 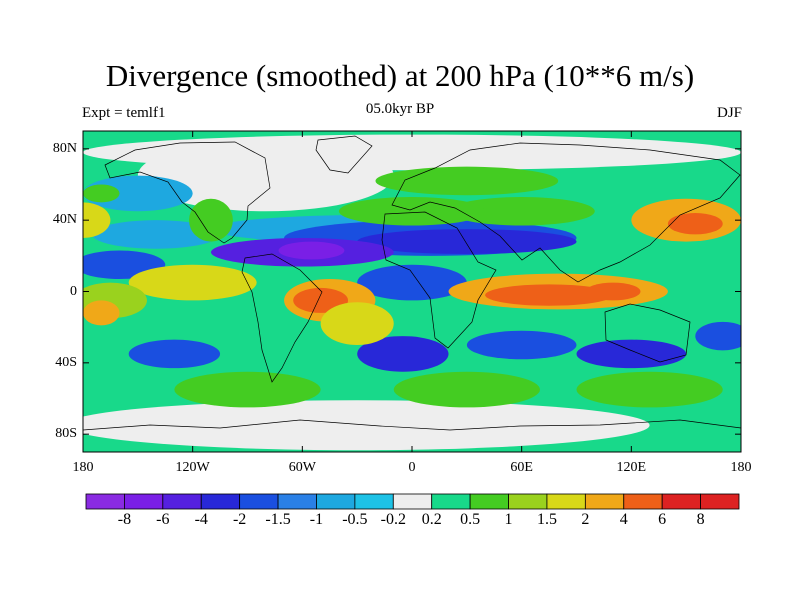 What do you see at coordinates (631, 467) in the screenshot?
I see `lon-label: 120E` at bounding box center [631, 467].